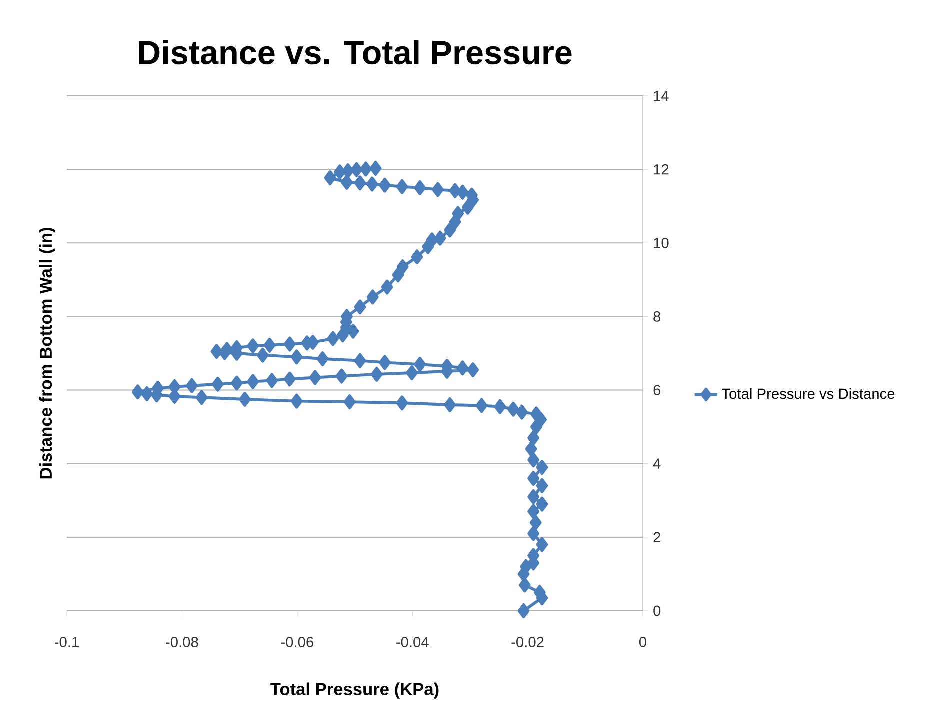 The image size is (946, 728). I want to click on y-tick-label: 14, so click(661, 96).